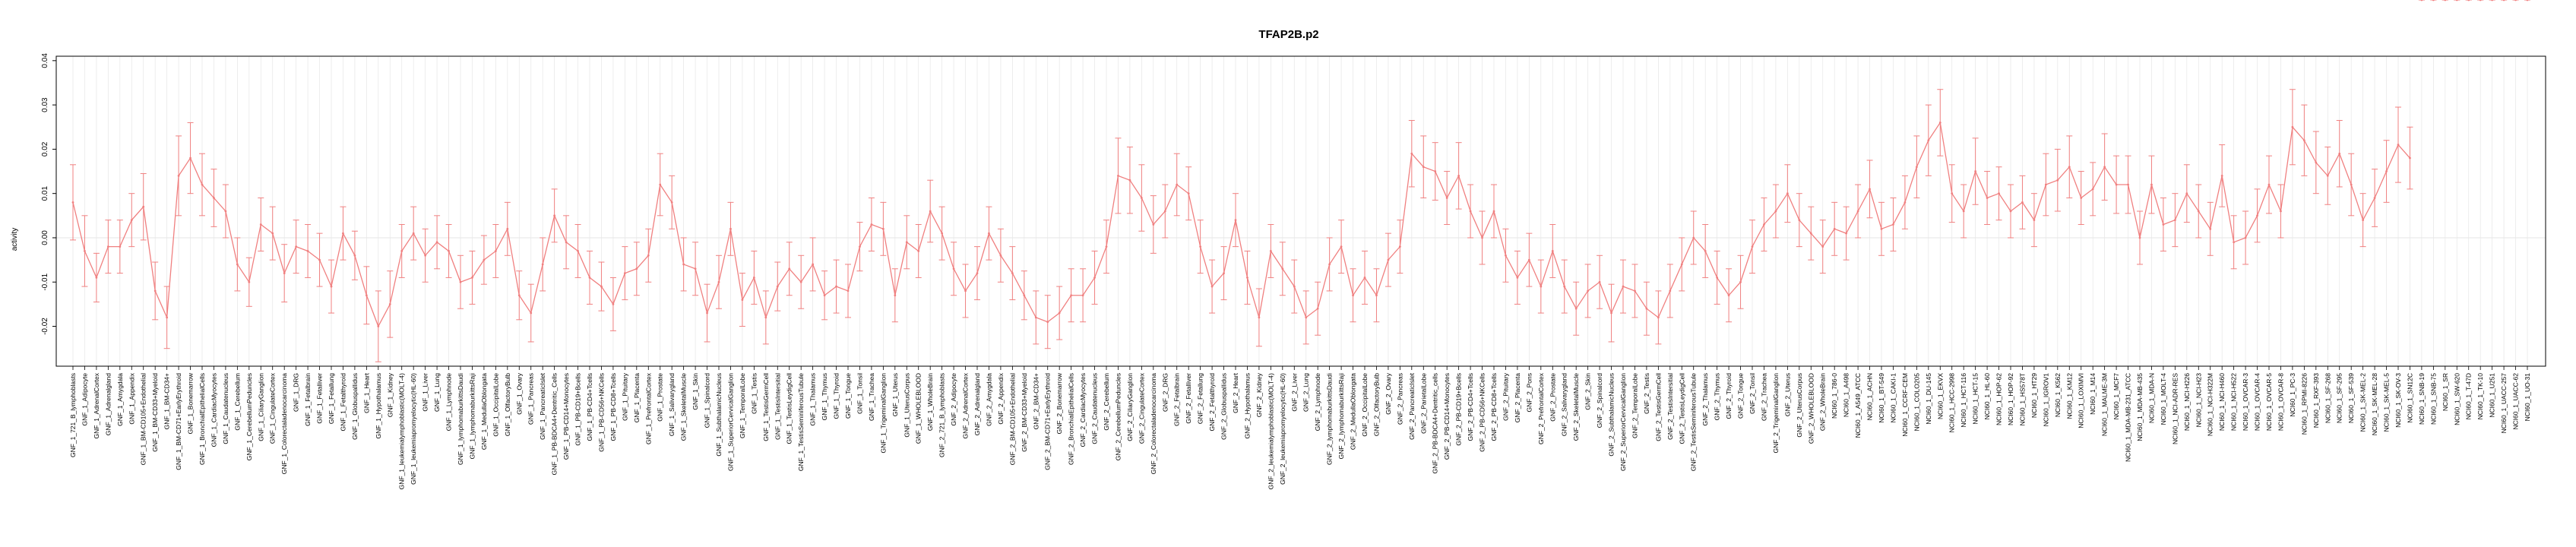 The width and height of the screenshot is (2576, 547). Describe the element at coordinates (625, 396) in the screenshot. I see `x-tick-label: GNF_1_Pituitary` at that location.